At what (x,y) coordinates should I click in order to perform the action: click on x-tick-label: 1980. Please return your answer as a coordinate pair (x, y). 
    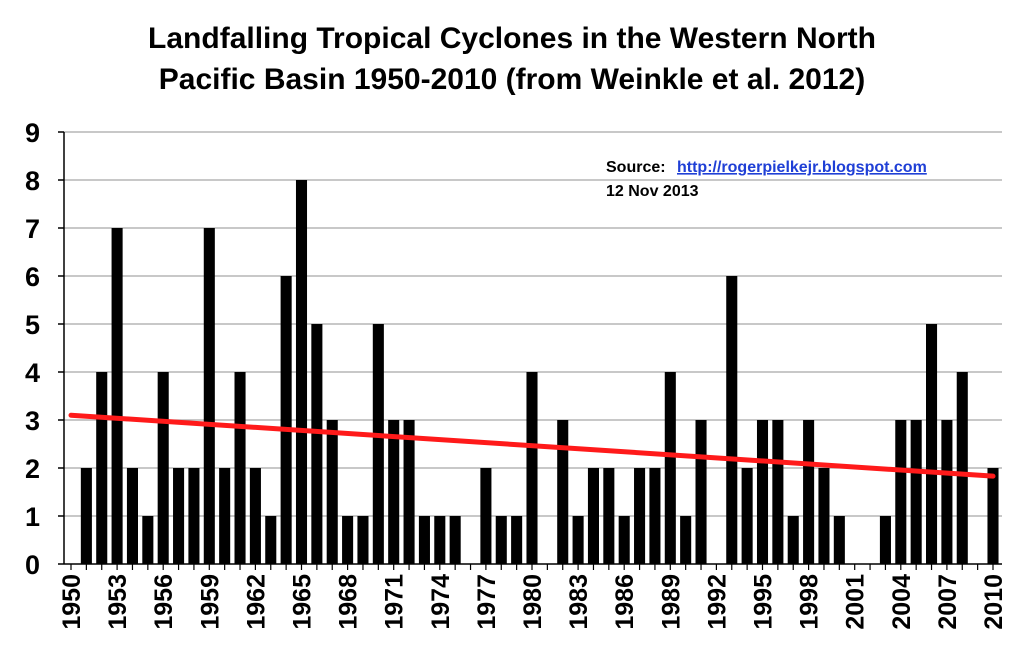
    Looking at the image, I should click on (533, 602).